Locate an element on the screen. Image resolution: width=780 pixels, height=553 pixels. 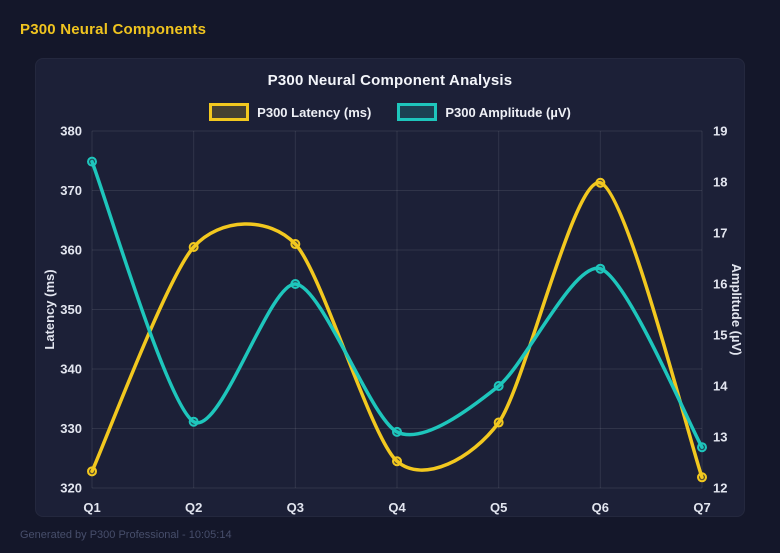
right-axis-tick-label: 15 is located at coordinates (720, 335).